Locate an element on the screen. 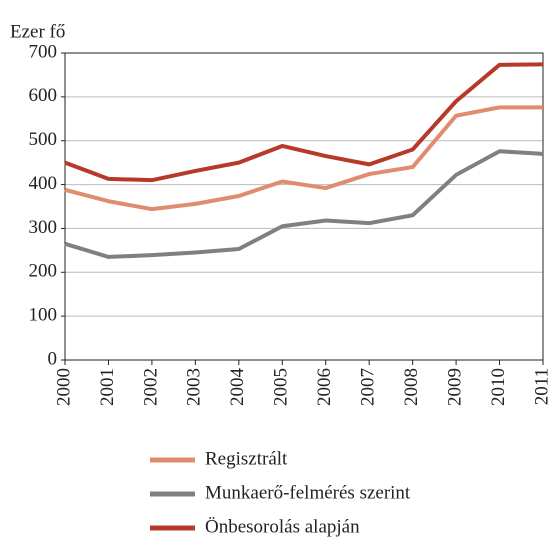 This screenshot has height=545, width=558. x-tick-label: 2004 is located at coordinates (237, 387).